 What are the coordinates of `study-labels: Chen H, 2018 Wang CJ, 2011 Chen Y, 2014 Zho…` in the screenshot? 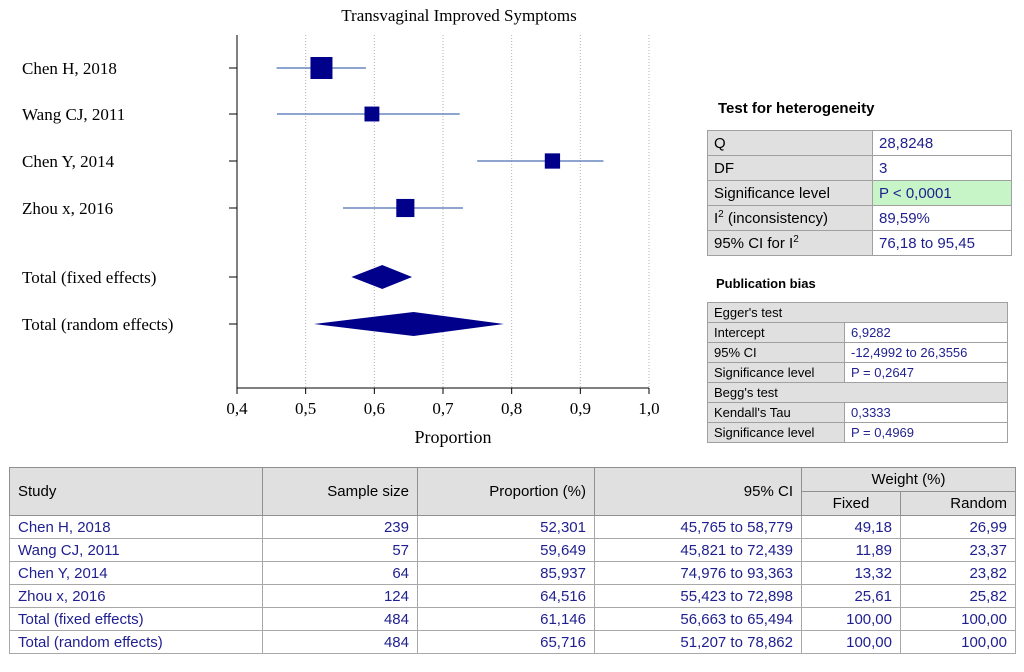 It's located at (97, 196).